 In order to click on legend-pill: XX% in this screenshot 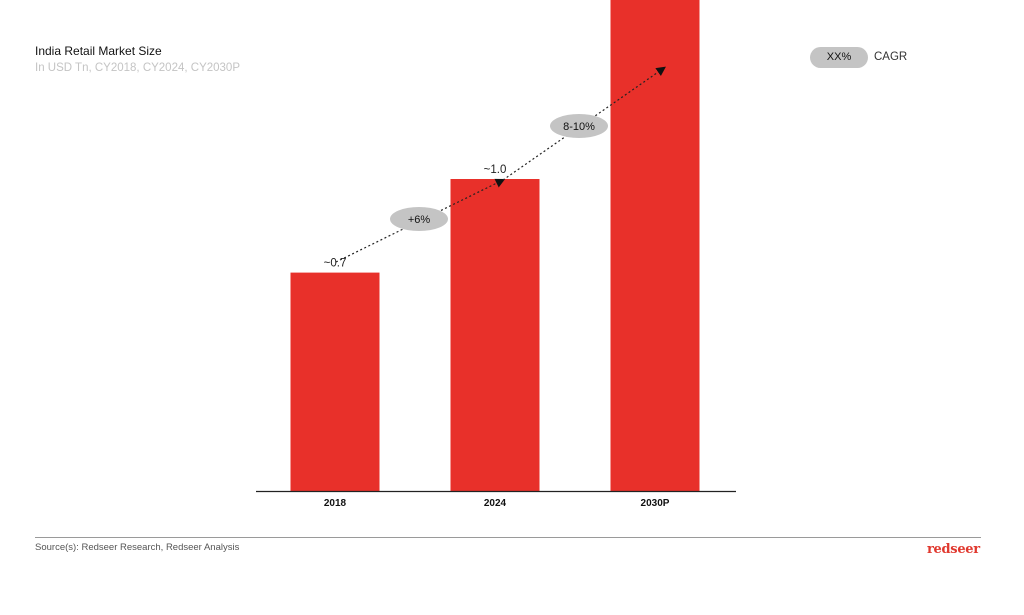, I will do `click(839, 57)`.